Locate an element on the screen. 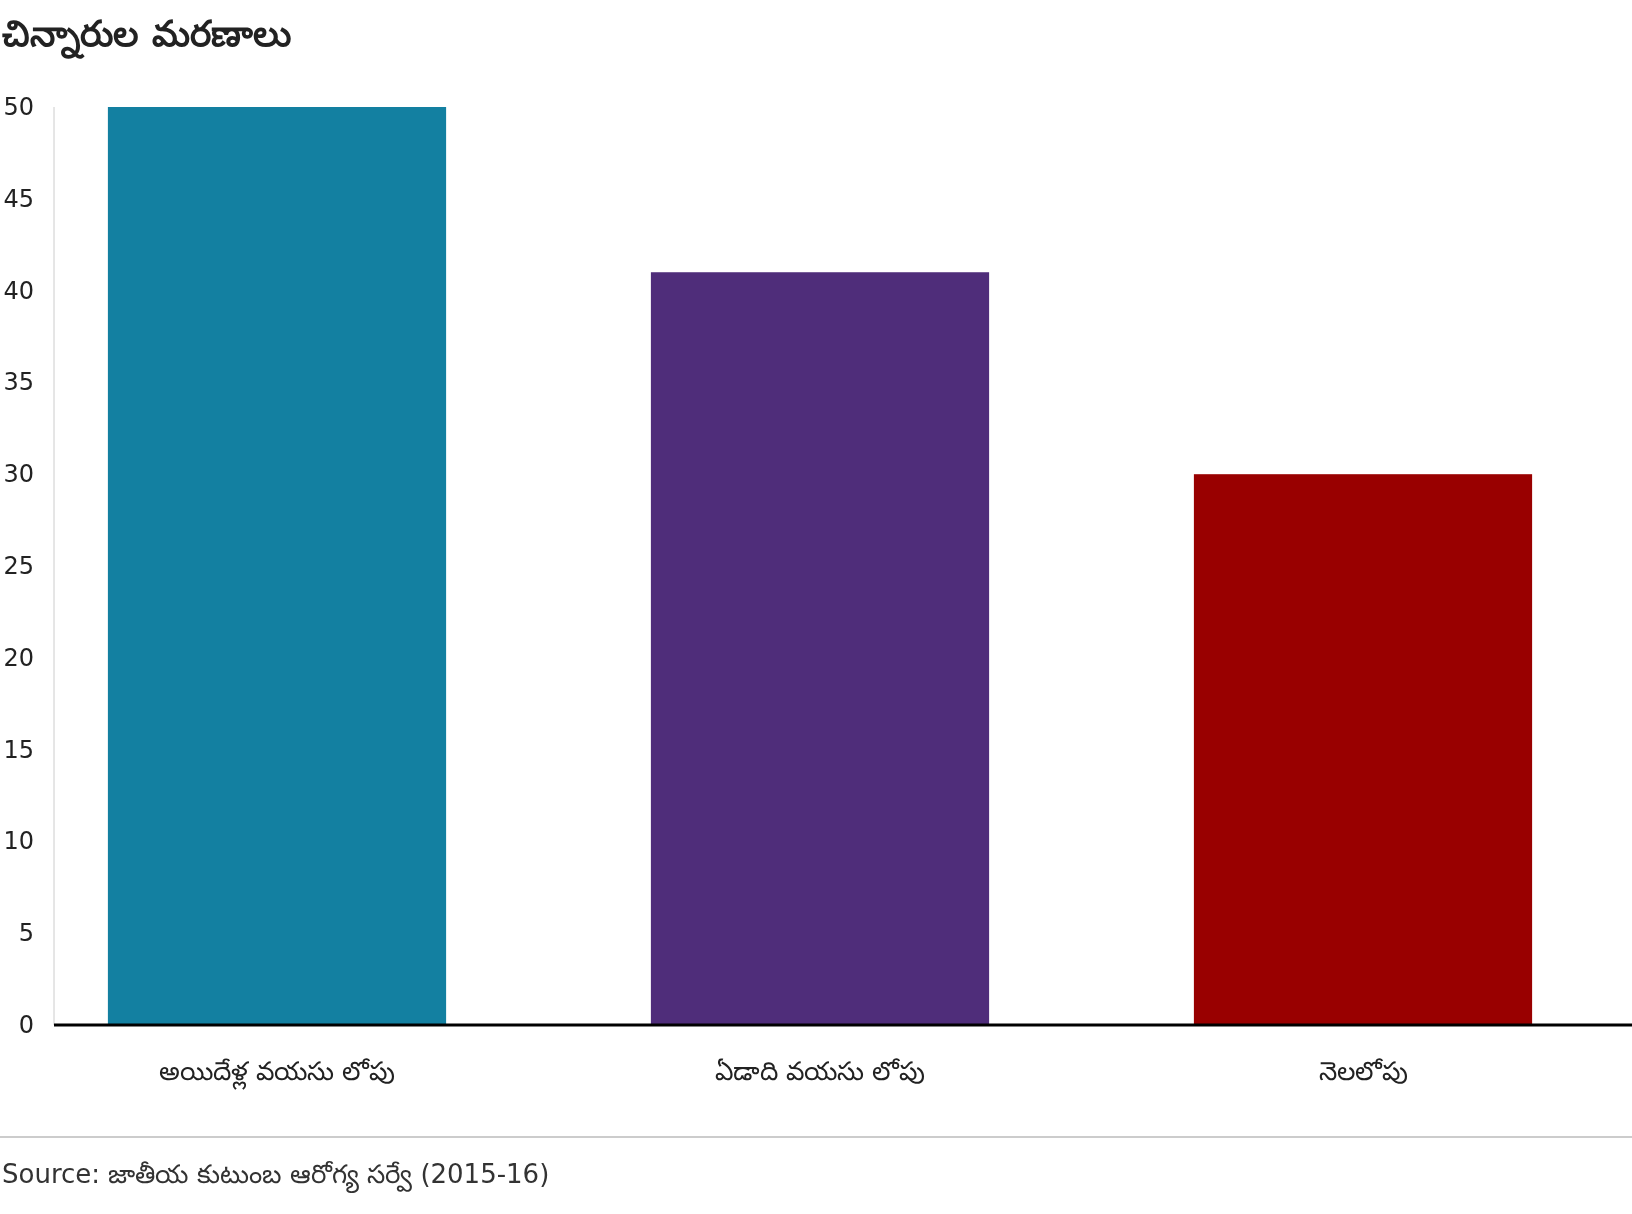 The height and width of the screenshot is (1214, 1632). y-tick-label: 20 is located at coordinates (18, 657).